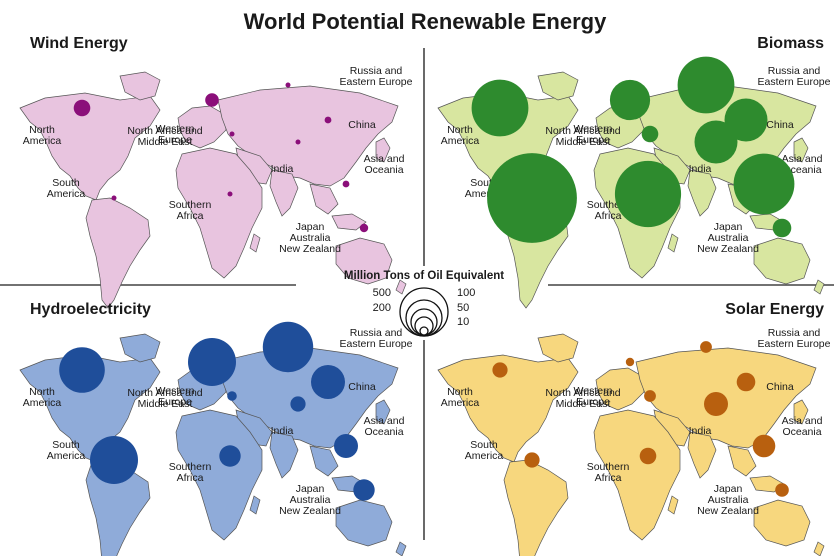 This screenshot has height=556, width=834. I want to click on biomass-bubble-russia-and-eastern-europe, so click(706, 85).